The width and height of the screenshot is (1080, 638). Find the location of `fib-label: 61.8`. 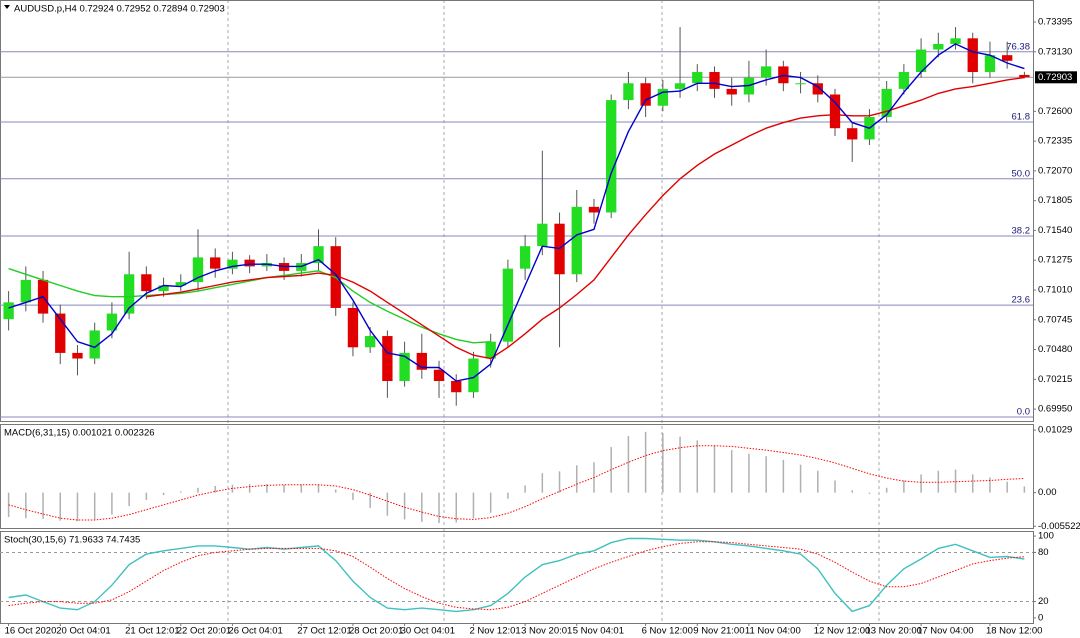

fib-label: 61.8 is located at coordinates (1021, 117).